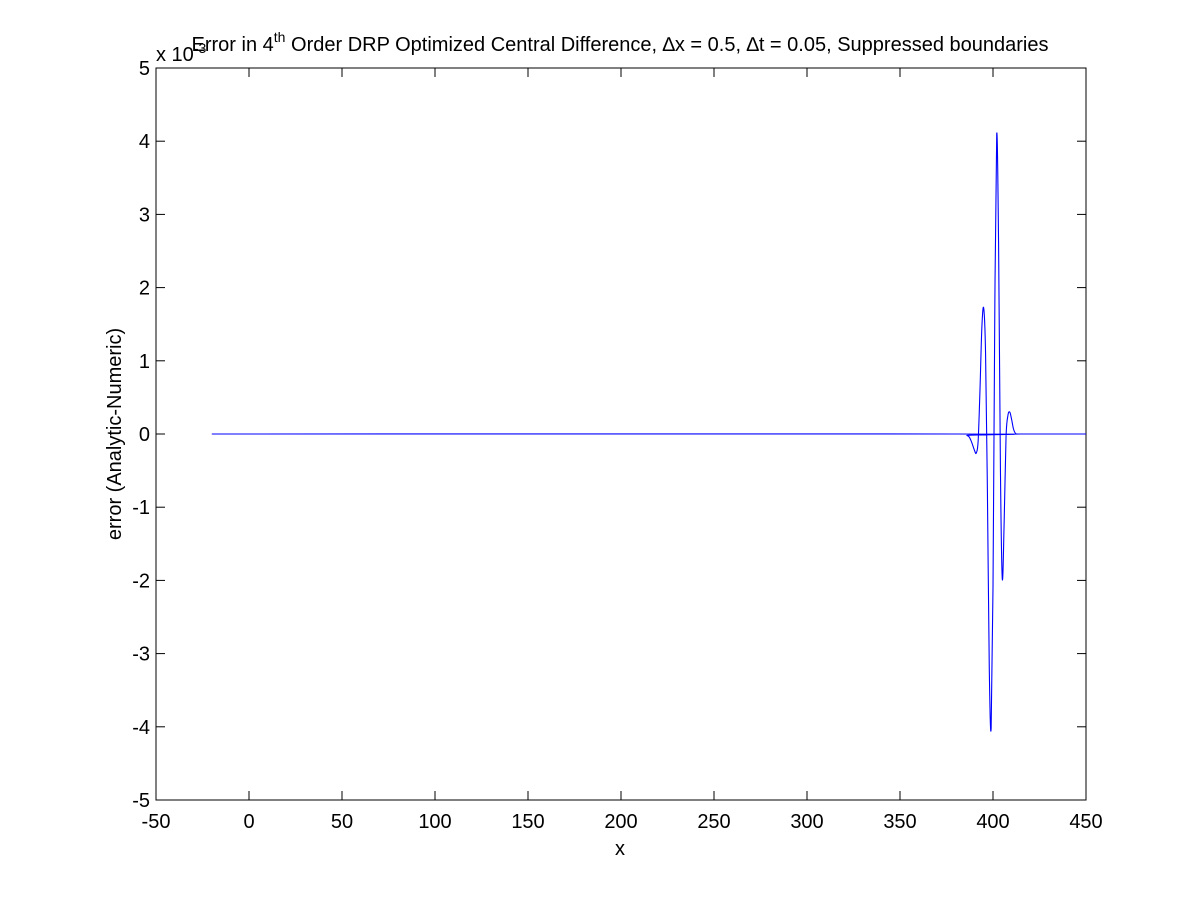 This screenshot has width=1200, height=900. What do you see at coordinates (144, 435) in the screenshot?
I see `y-tick-label: 0` at bounding box center [144, 435].